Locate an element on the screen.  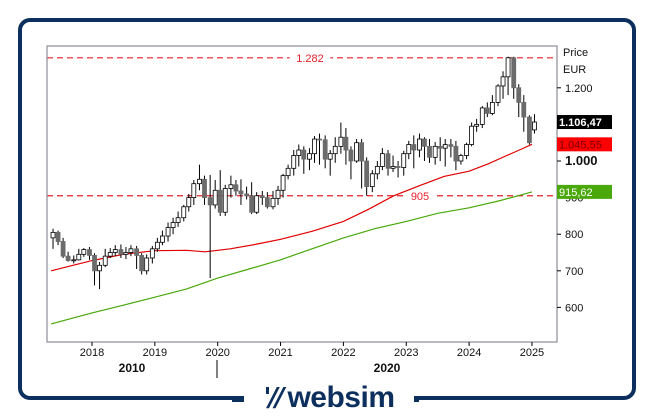
price-tag-last-price: 1.106,47 is located at coordinates (584, 122).